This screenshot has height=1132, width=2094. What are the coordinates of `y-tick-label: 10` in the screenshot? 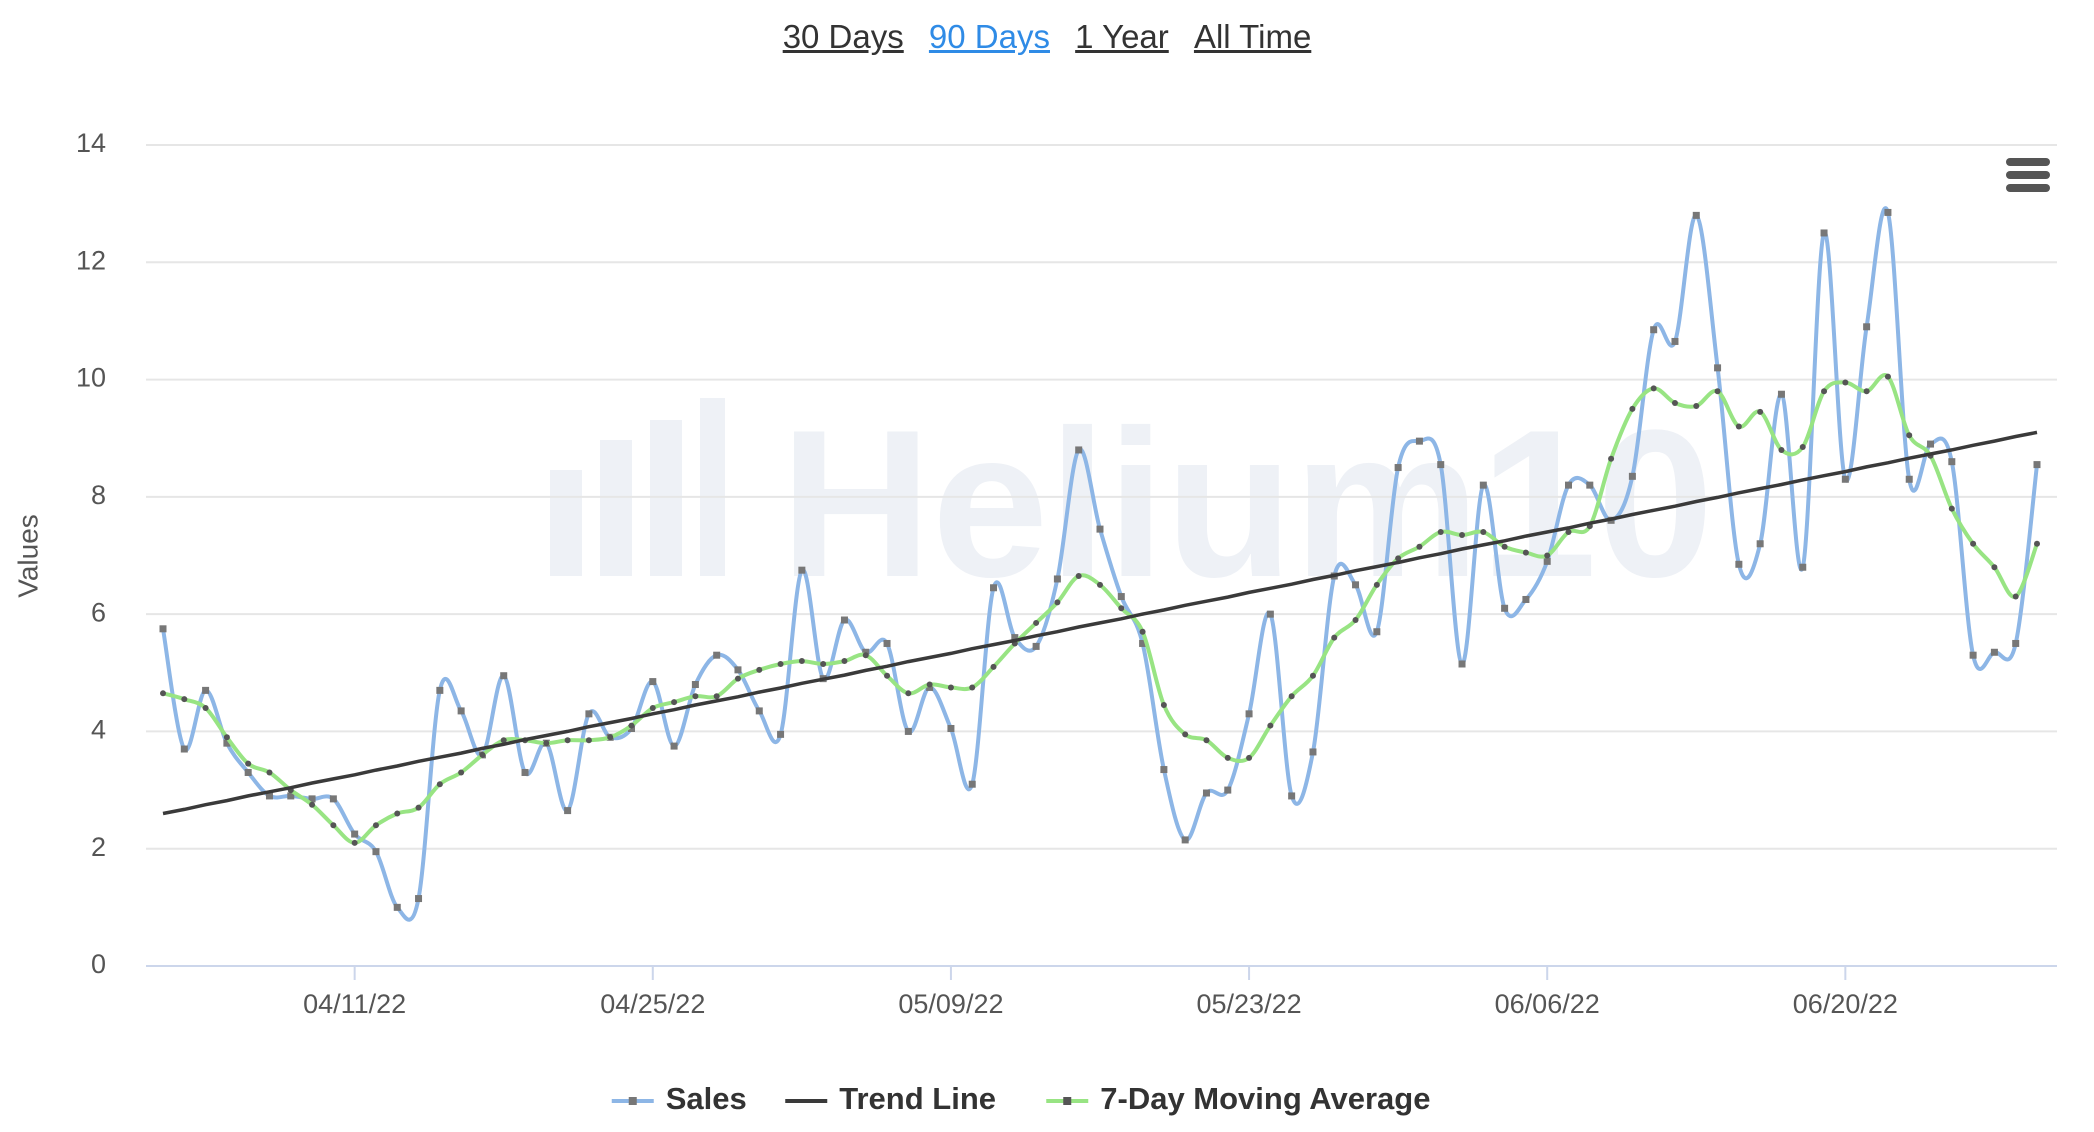 It's located at (91, 378).